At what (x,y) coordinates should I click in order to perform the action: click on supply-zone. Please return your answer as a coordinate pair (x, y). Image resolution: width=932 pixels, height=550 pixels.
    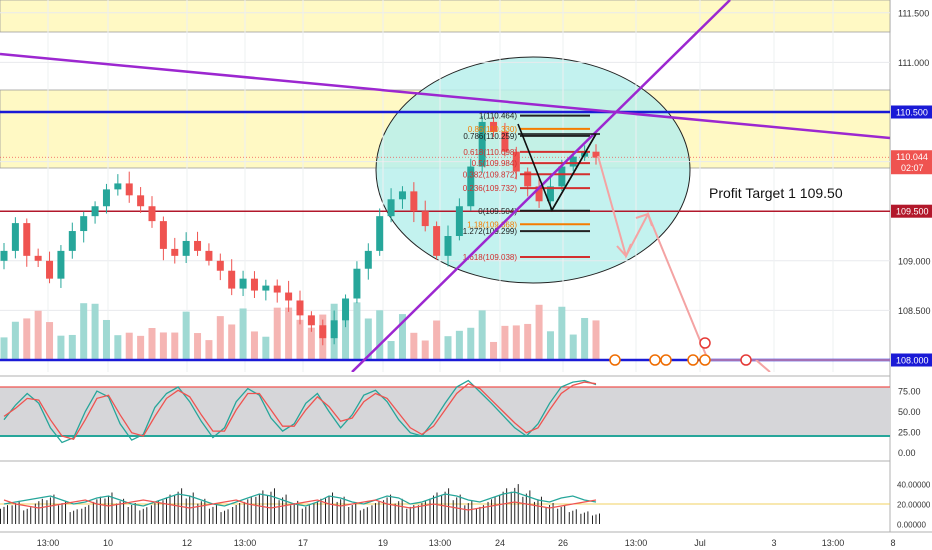
    Looking at the image, I should click on (445, 16).